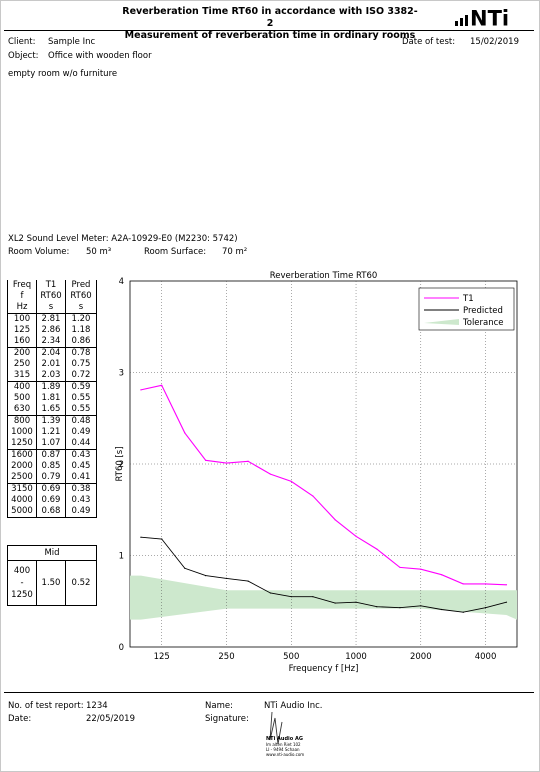  Describe the element at coordinates (22, 489) in the screenshot. I see `freq-cell: 3150` at that location.